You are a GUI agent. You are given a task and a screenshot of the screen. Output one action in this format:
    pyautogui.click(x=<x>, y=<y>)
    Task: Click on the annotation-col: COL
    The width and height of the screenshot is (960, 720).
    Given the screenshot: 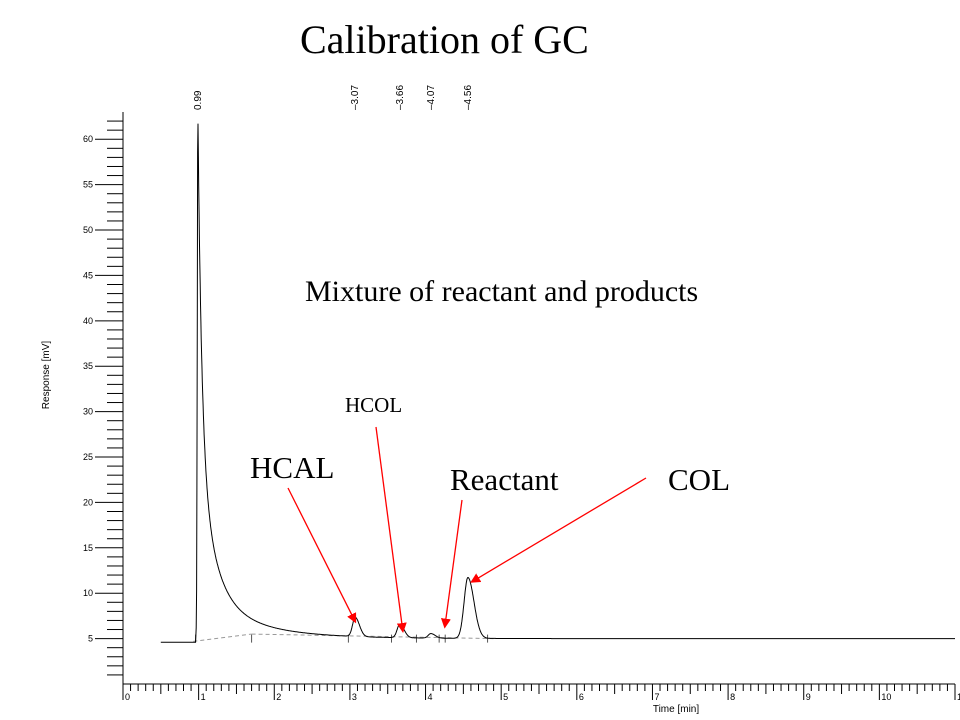 What is the action you would take?
    pyautogui.click(x=699, y=479)
    